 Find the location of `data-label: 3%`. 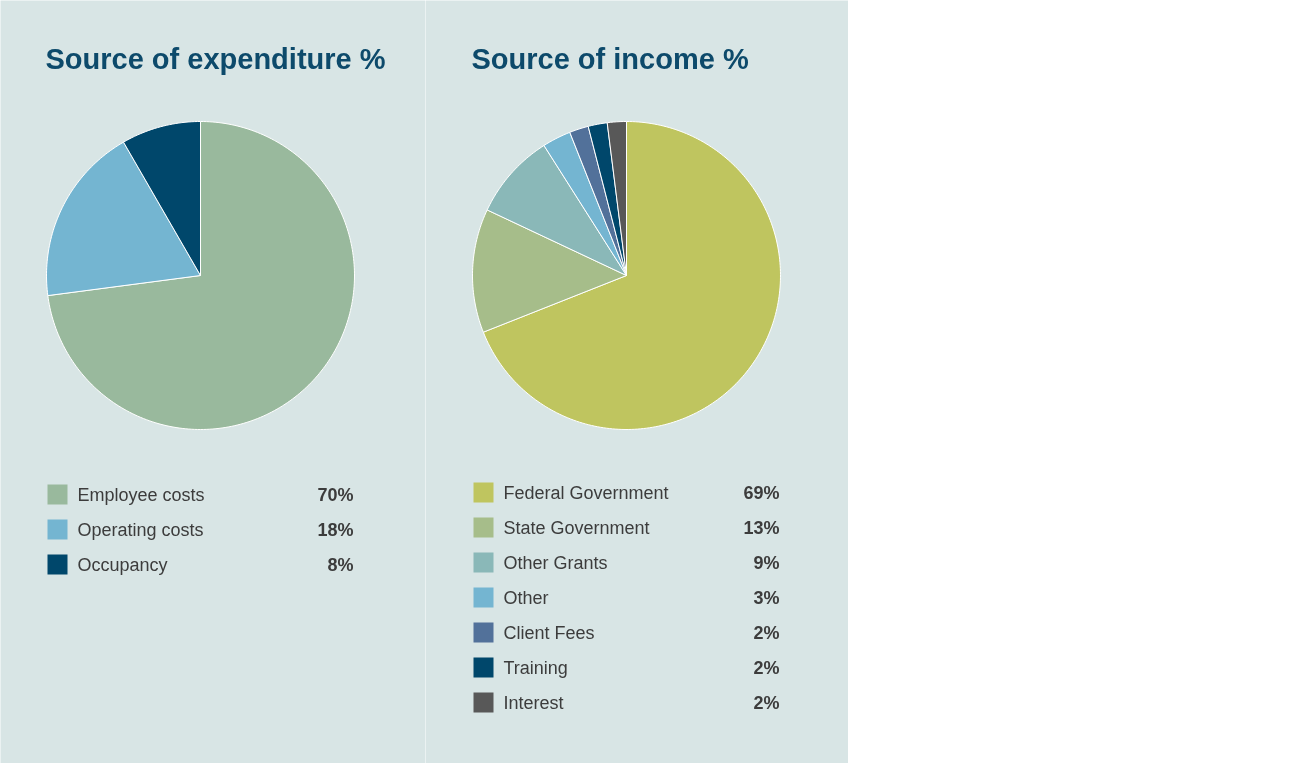

data-label: 3% is located at coordinates (766, 597).